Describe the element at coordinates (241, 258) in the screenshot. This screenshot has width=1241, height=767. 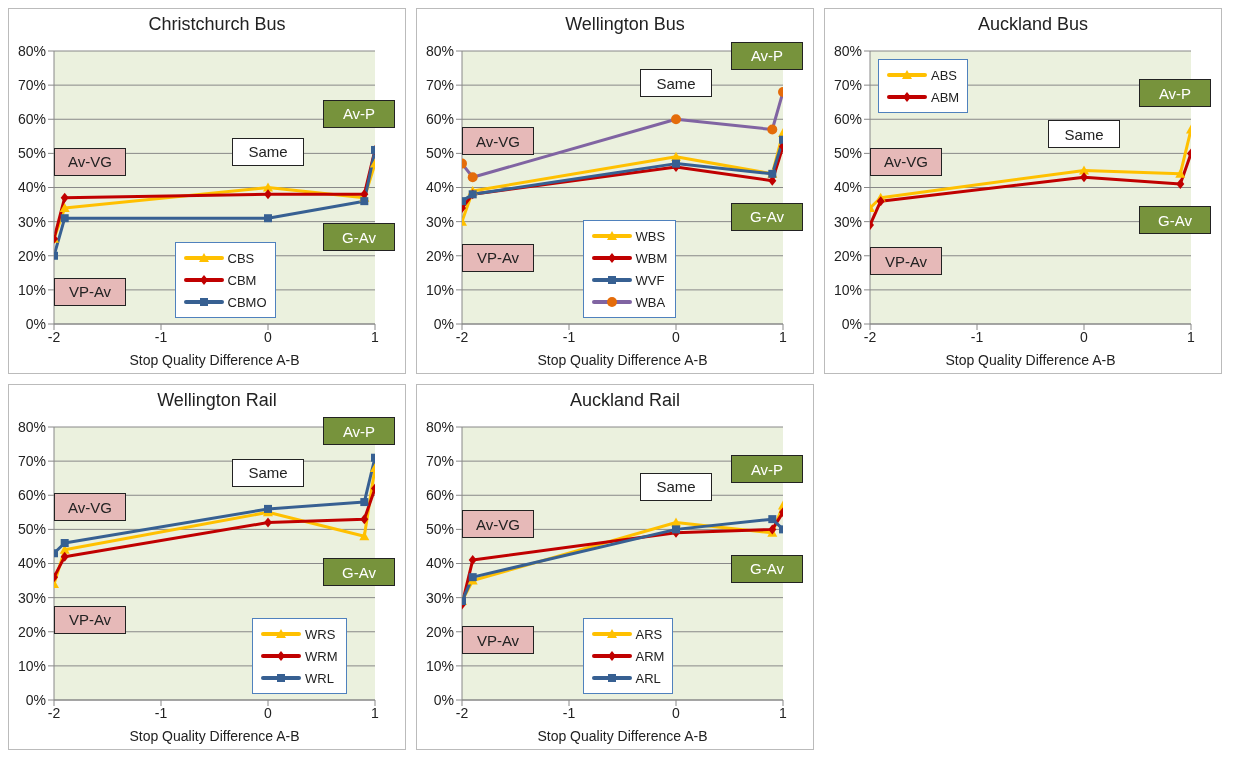
I see `legend-label: CBS` at that location.